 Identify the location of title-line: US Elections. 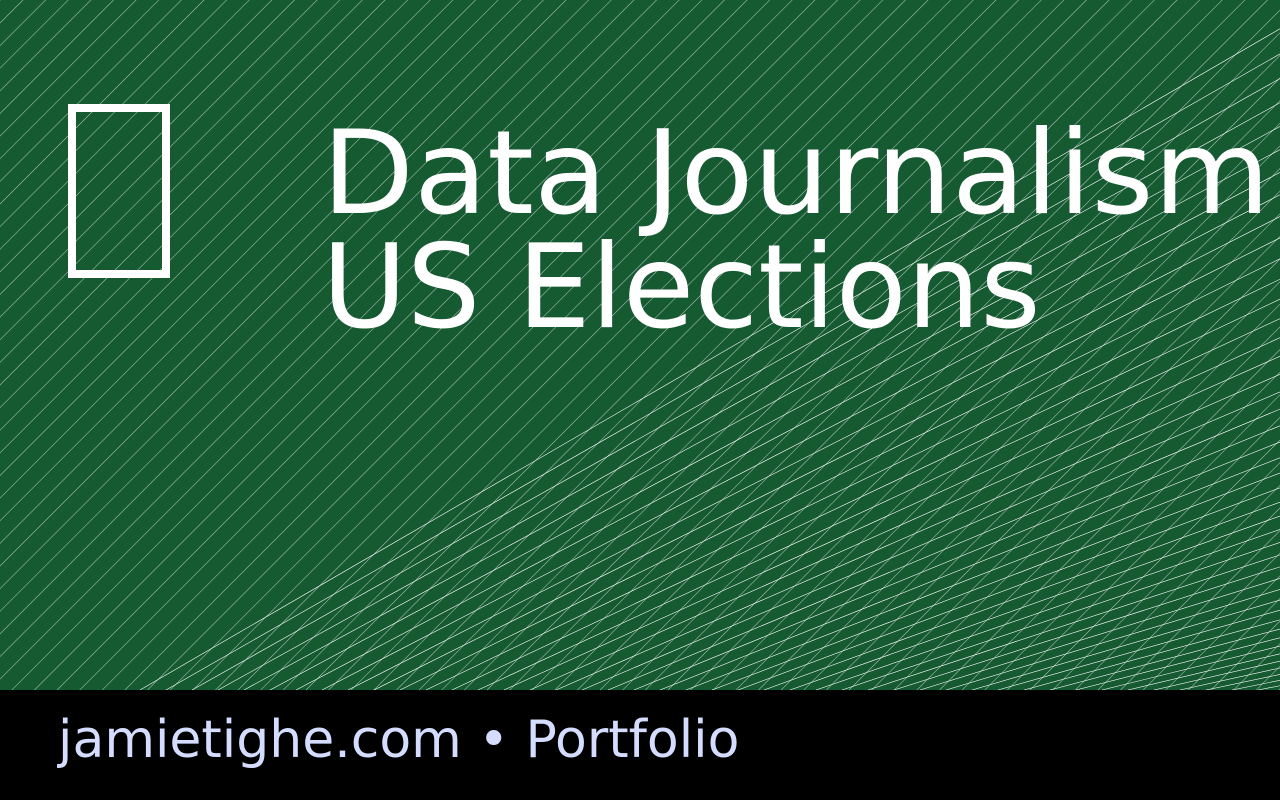
(681, 287).